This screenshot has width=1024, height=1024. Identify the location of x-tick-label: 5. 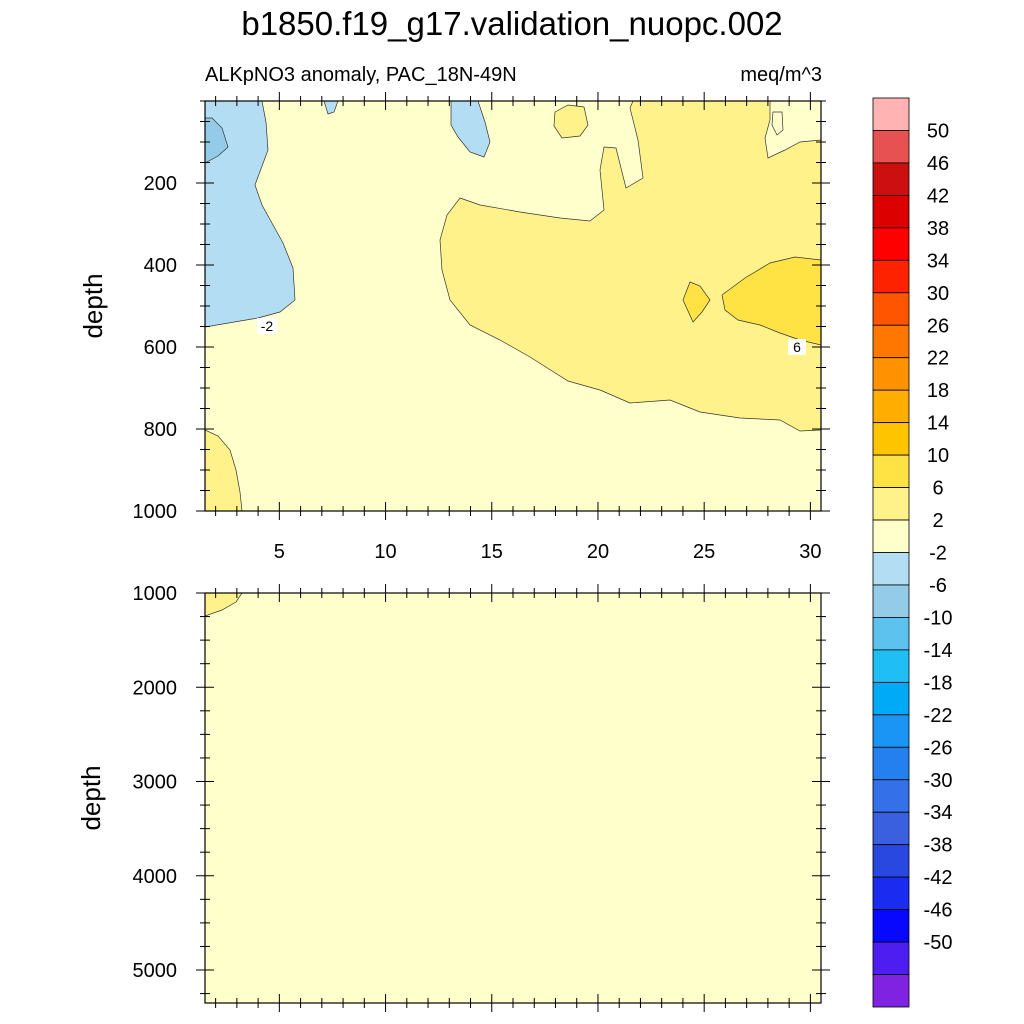
(279, 552).